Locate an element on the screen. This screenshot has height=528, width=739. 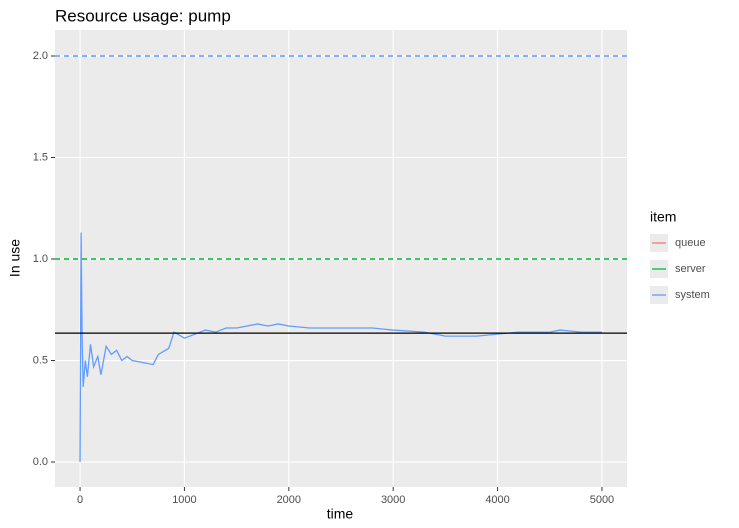
x-tick-label: 0 is located at coordinates (80, 500).